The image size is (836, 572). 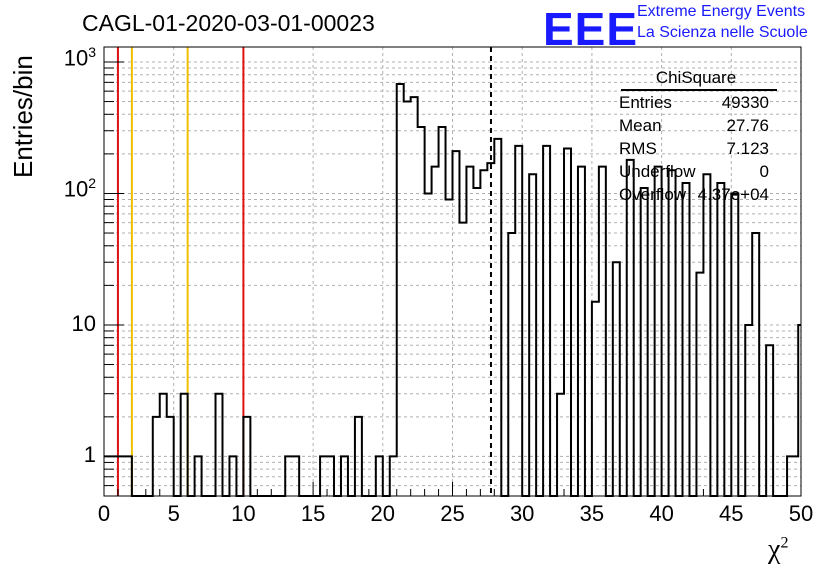 I want to click on y-tick-label: 103, so click(x=66, y=57).